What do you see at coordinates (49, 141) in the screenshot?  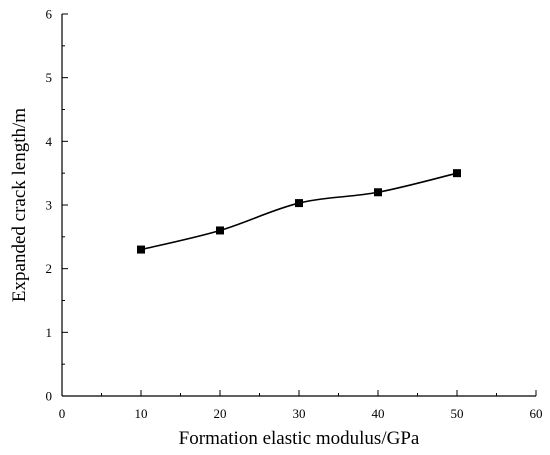 I see `y-tick-label: 4` at bounding box center [49, 141].